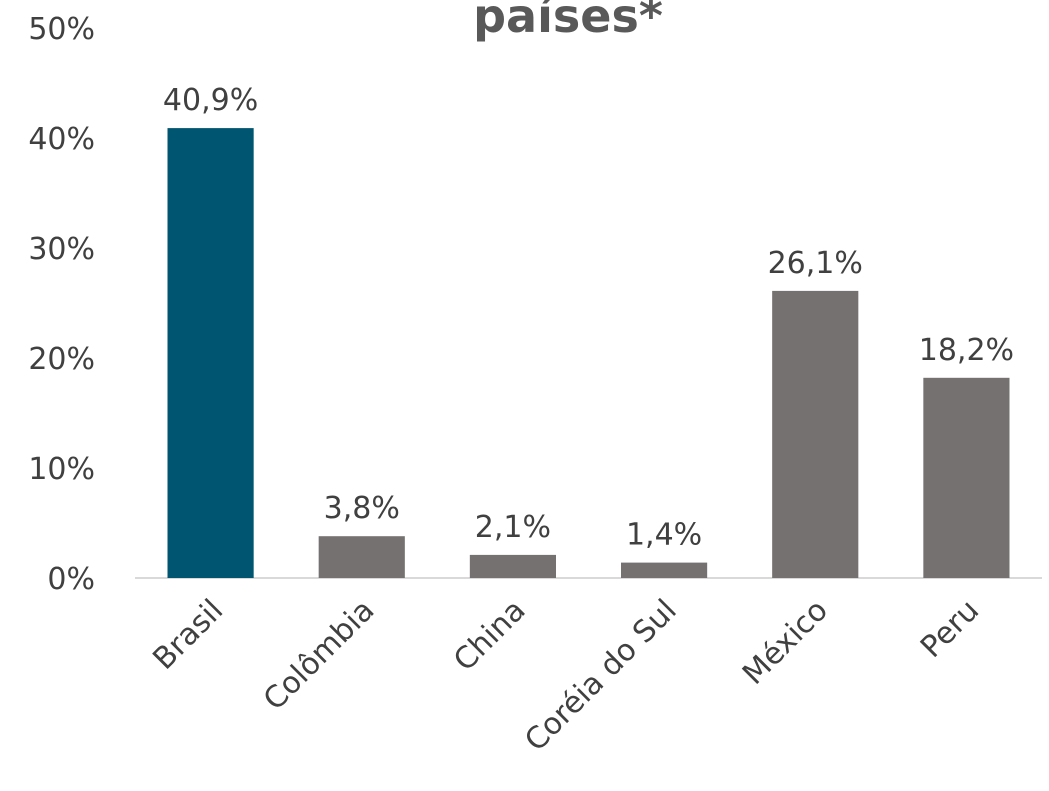 This screenshot has width=1049, height=791. Describe the element at coordinates (61, 139) in the screenshot. I see `y-tick-label: 40%` at that location.